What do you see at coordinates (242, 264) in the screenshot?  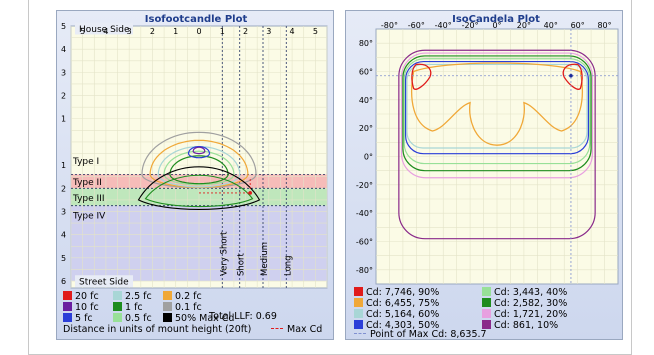 I see `lateral-label: Short` at bounding box center [242, 264].